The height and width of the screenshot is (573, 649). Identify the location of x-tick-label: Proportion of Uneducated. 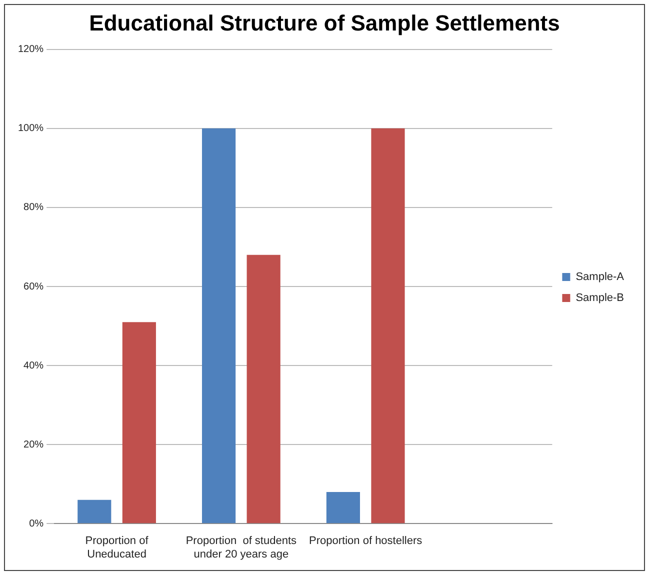
(117, 547).